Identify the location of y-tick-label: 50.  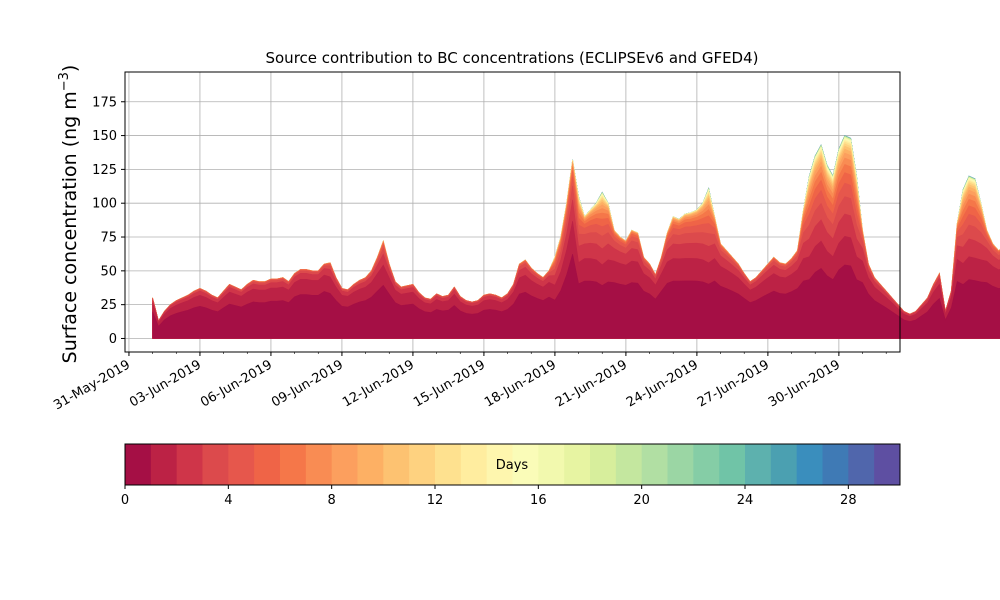
(108, 271).